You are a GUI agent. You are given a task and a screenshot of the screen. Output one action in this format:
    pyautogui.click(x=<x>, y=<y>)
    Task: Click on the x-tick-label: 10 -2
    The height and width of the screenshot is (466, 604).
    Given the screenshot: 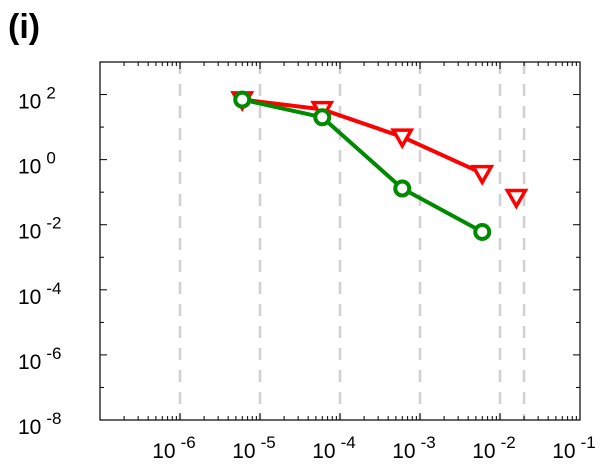 What is the action you would take?
    pyautogui.click(x=493, y=448)
    